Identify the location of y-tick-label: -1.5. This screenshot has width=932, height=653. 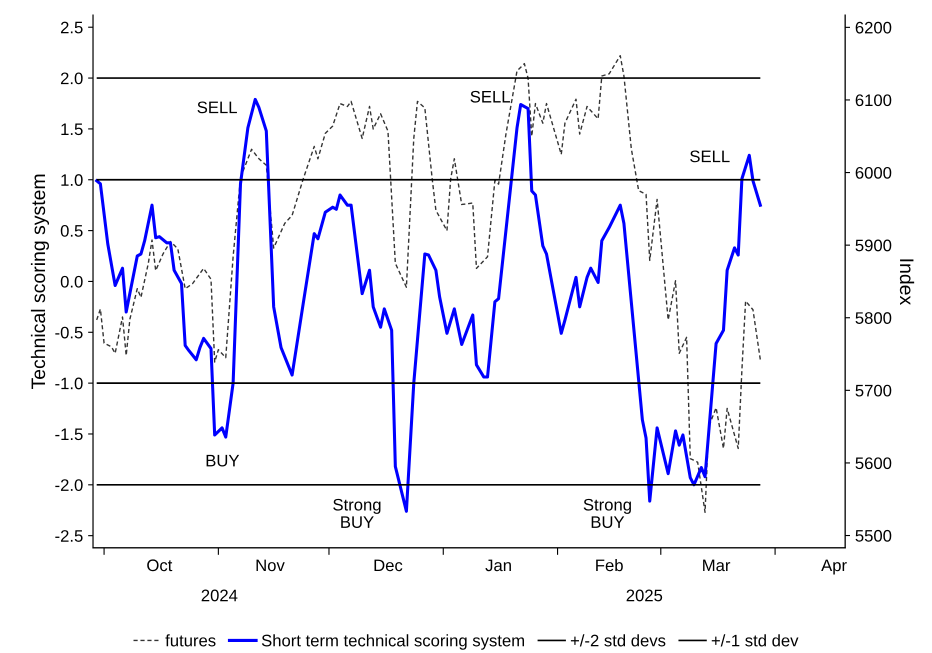
(69, 434).